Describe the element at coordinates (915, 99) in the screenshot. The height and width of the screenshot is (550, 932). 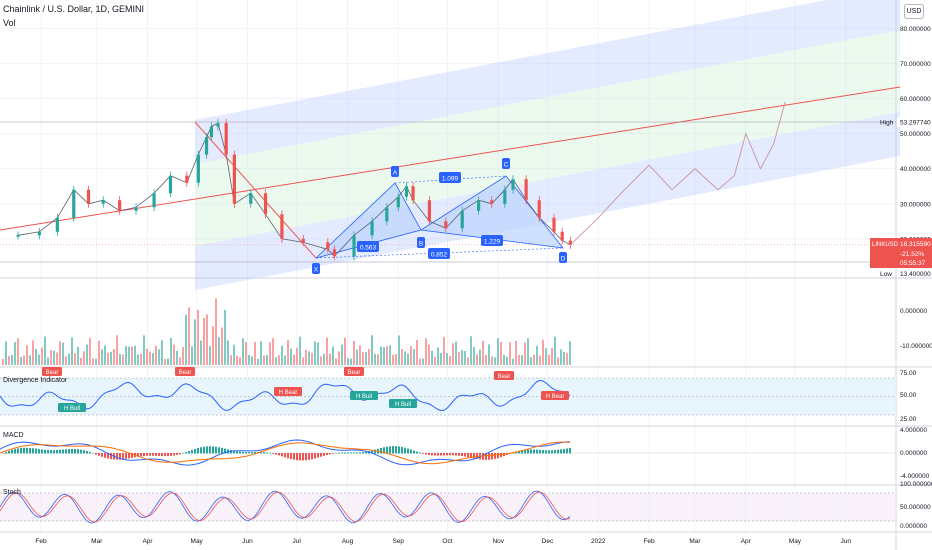
I see `price-axis-tick-2: 60.000000` at that location.